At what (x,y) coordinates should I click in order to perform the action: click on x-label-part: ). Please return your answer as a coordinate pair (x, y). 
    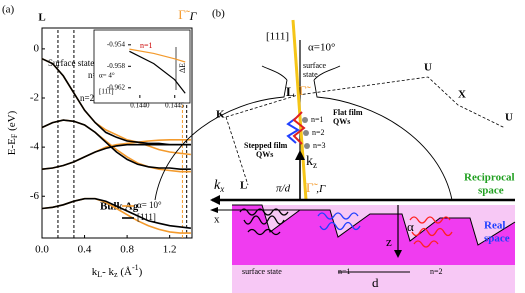
    Looking at the image, I should click on (141, 272).